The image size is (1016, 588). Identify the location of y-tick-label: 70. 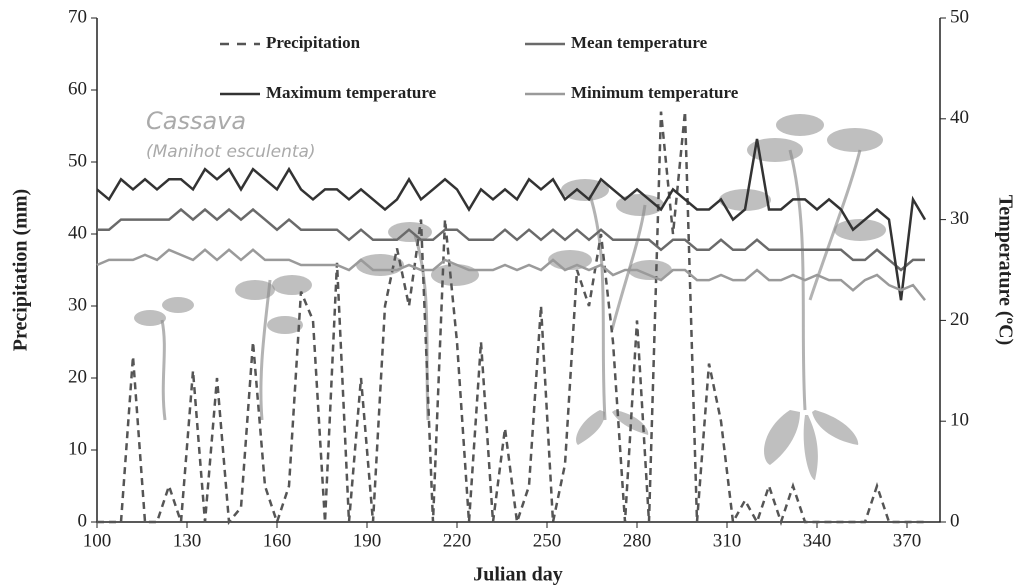
(77, 16).